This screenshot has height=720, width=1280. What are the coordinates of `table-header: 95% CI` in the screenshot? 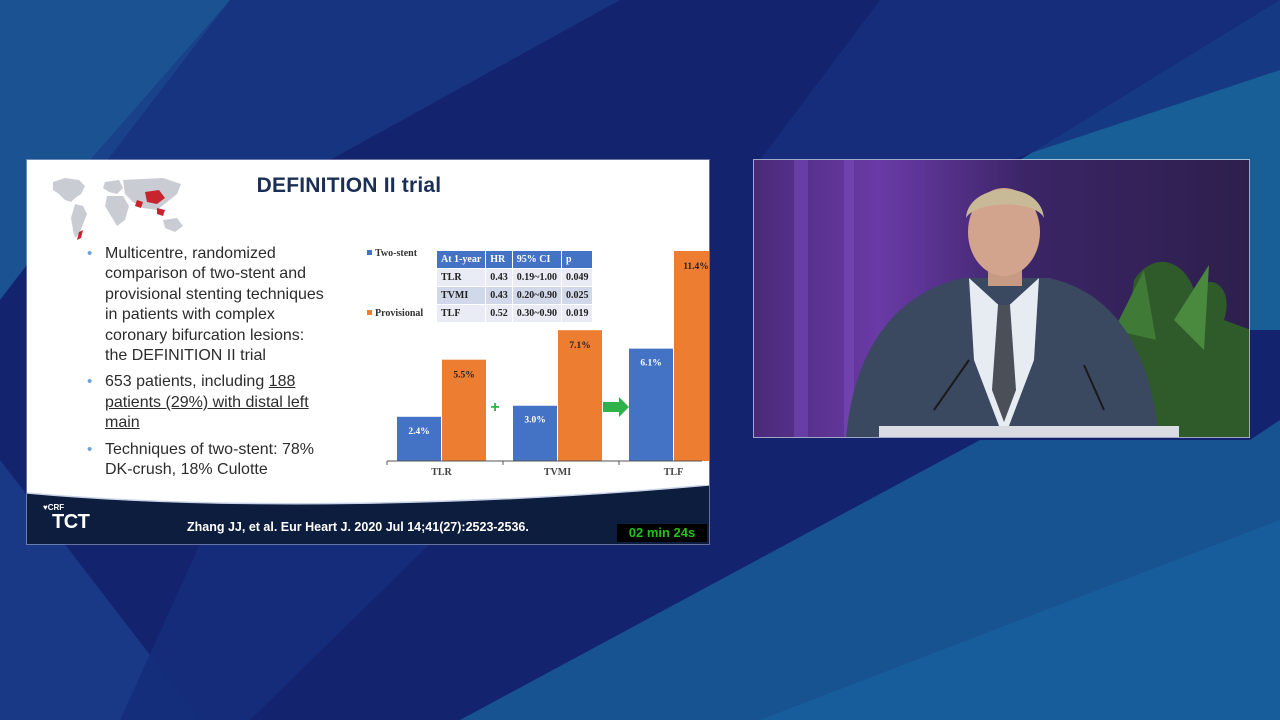 It's located at (536, 259).